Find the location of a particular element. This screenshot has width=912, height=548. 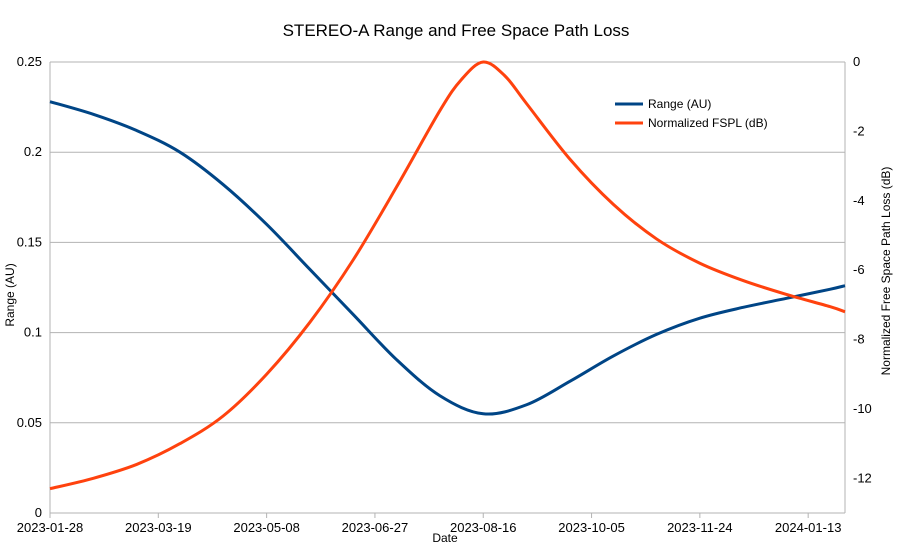

y-axis-ticks: 0 0.05 0.1 0.15 0.2 0.25 is located at coordinates (29, 287).